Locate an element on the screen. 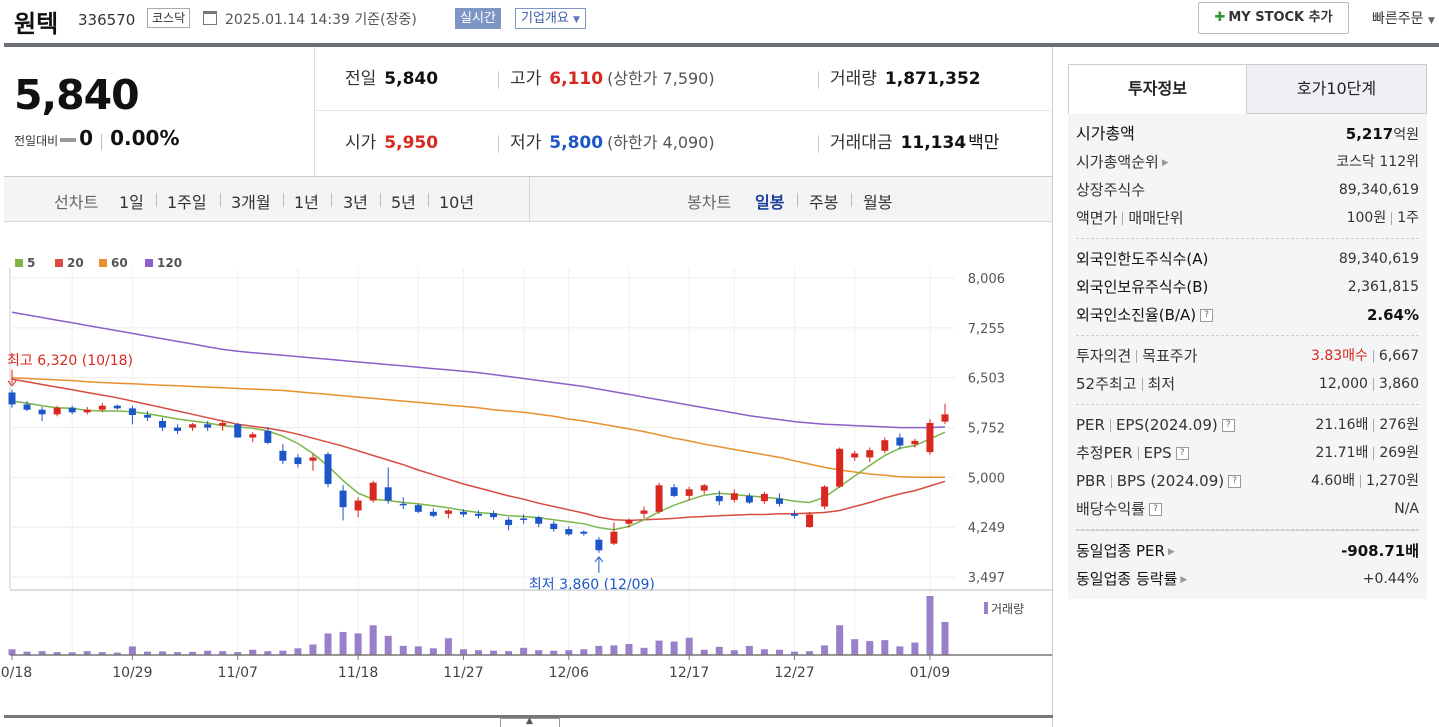 This screenshot has height=727, width=1439. period-3m: 3개월 is located at coordinates (251, 202).